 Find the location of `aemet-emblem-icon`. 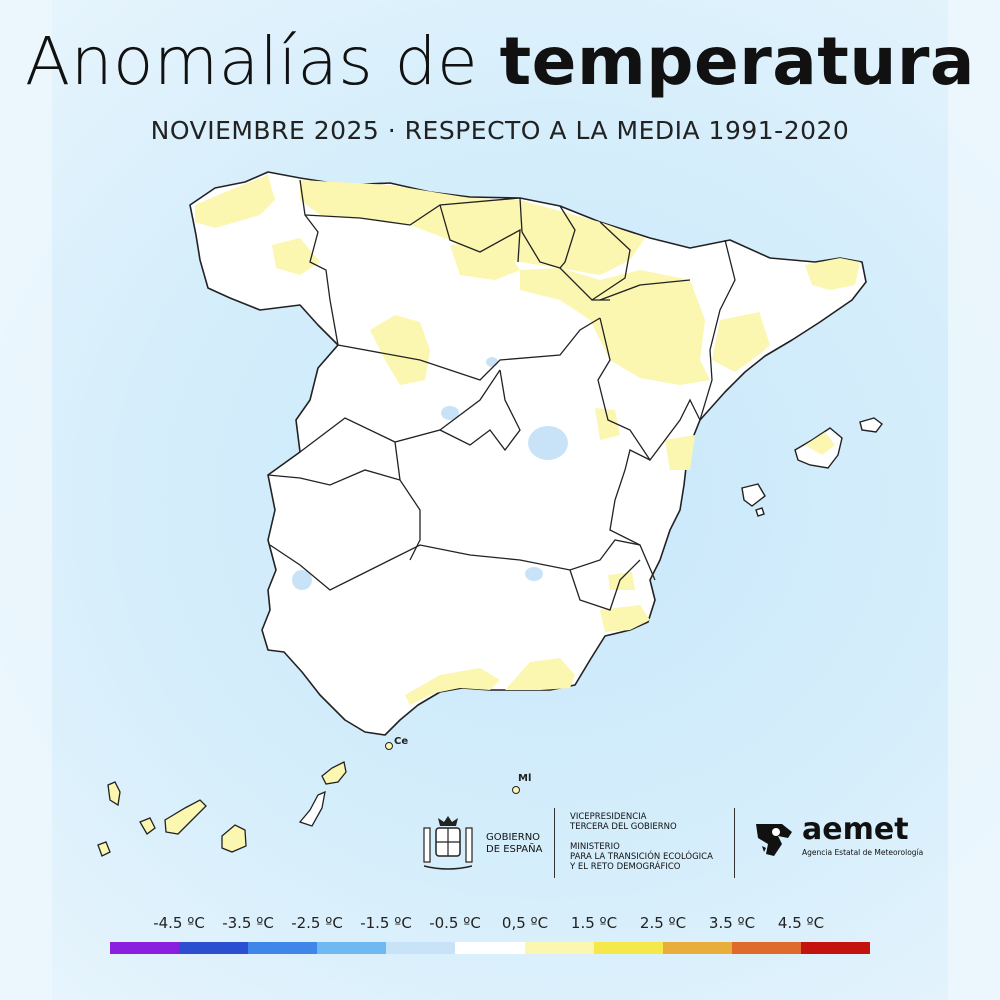

aemet-emblem-icon is located at coordinates (774, 840).